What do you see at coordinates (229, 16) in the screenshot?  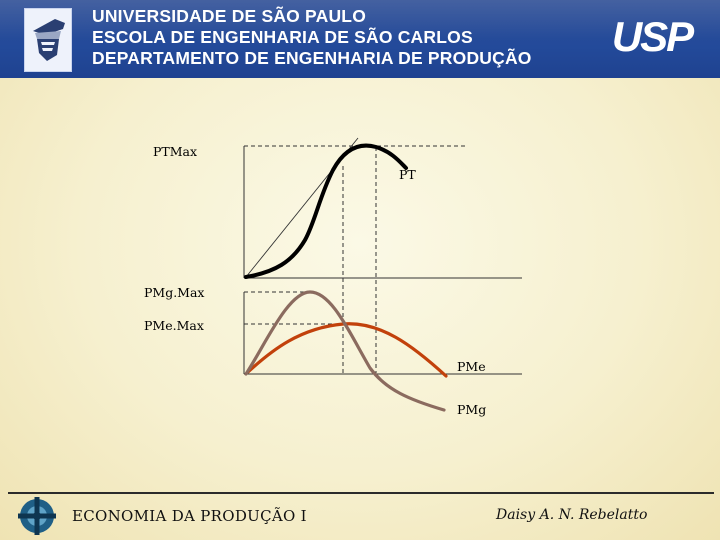 I see `university-name: UNIVERSIDADE DE SÃO PAULO` at bounding box center [229, 16].